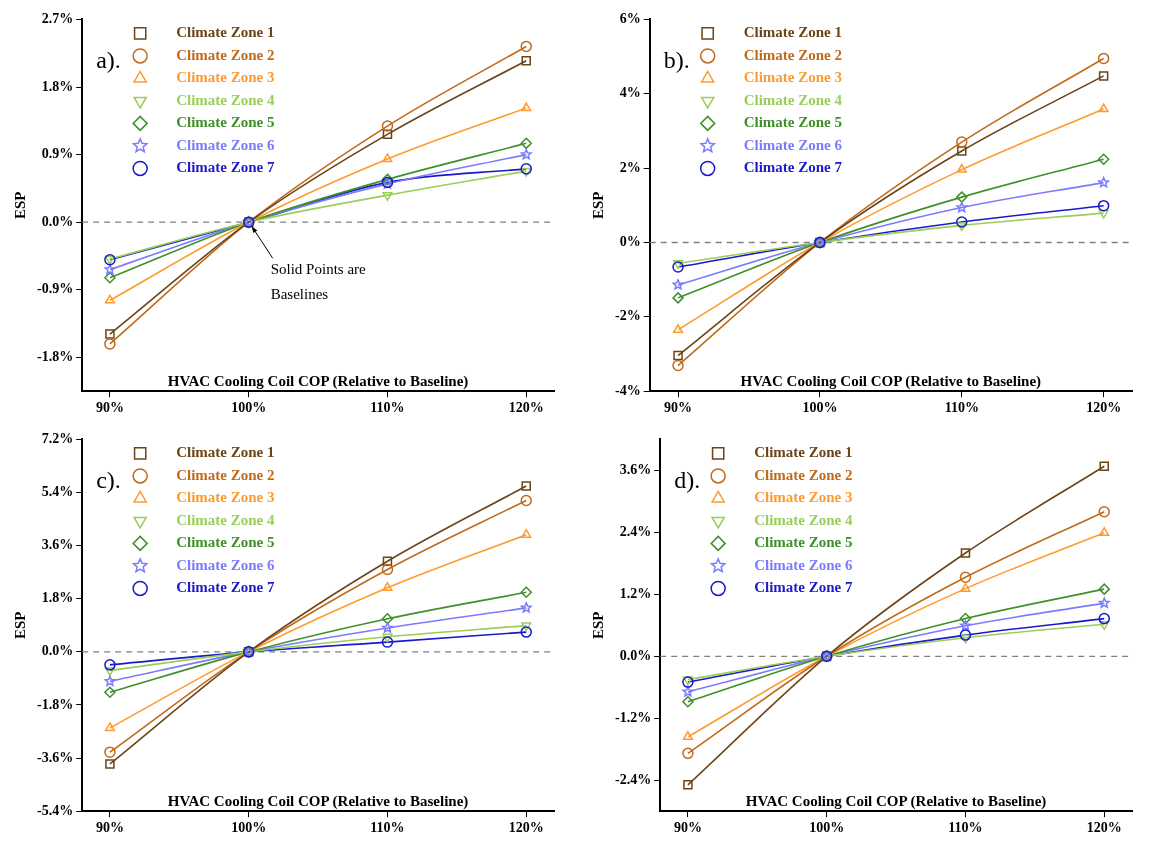 The width and height of the screenshot is (1163, 851). What do you see at coordinates (630, 167) in the screenshot?
I see `y-tick-label: 2%` at bounding box center [630, 167].